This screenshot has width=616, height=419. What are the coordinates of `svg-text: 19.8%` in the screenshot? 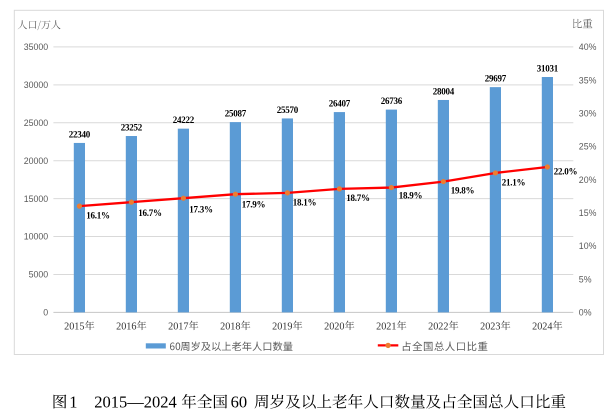 It's located at (463, 191).